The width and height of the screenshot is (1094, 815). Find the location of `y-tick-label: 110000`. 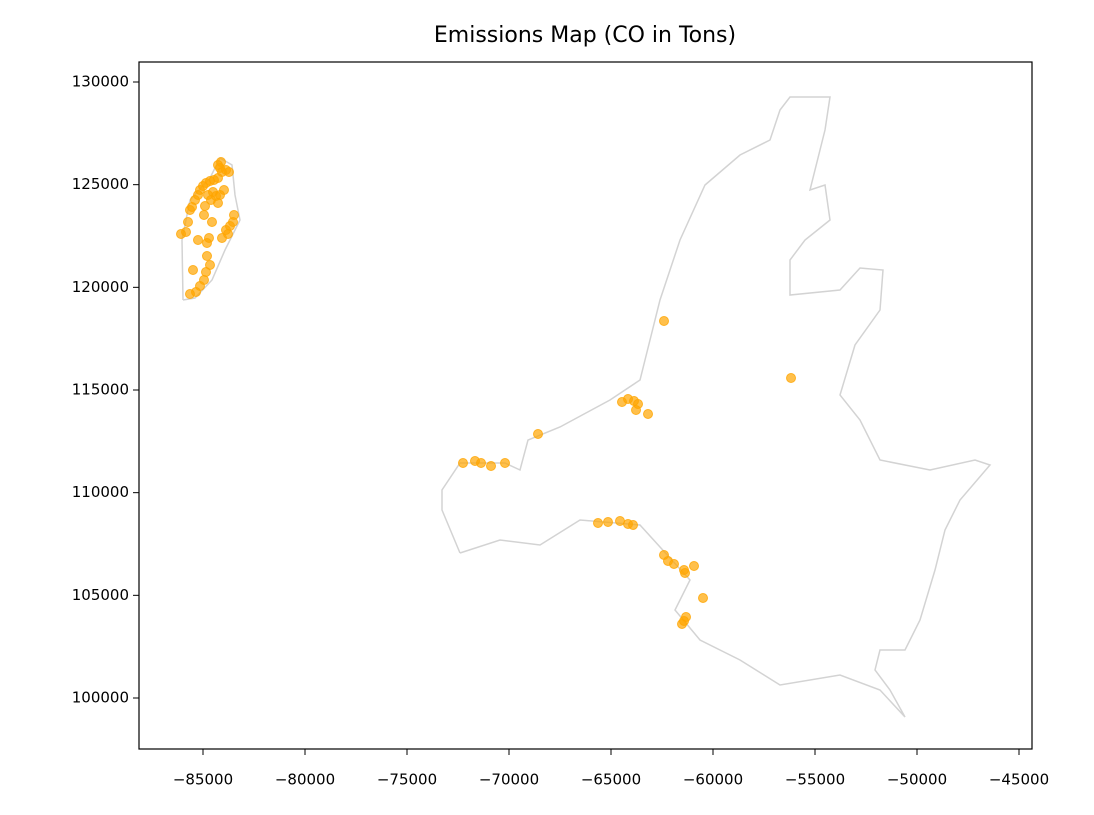

y-tick-label: 110000 is located at coordinates (100, 492).